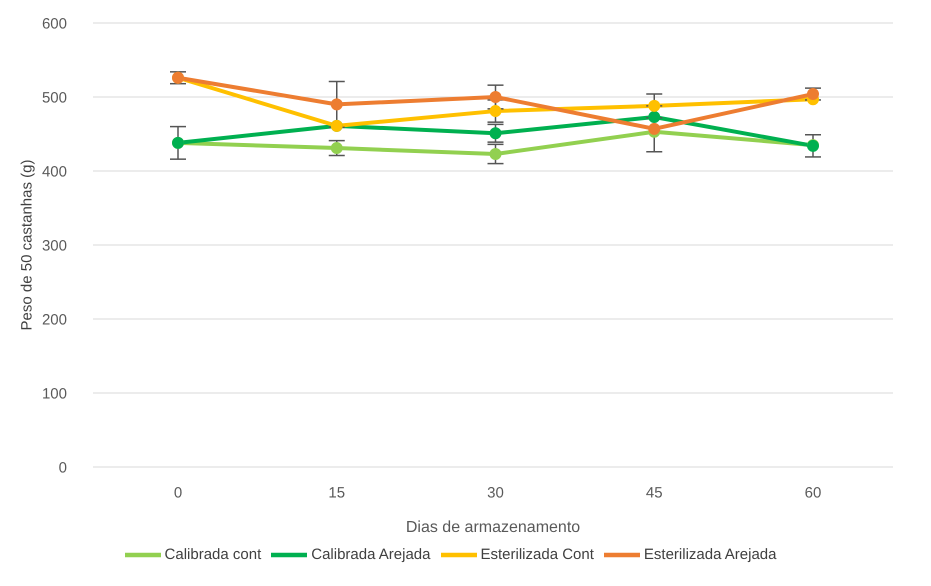 This screenshot has height=586, width=931. I want to click on legend-label: Calibrada Arejada, so click(370, 554).